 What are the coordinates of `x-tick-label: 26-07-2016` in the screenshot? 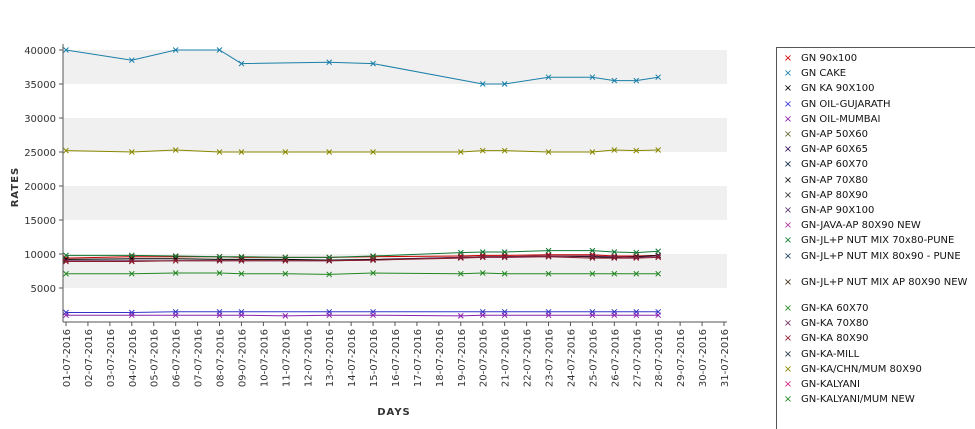 It's located at (615, 358).